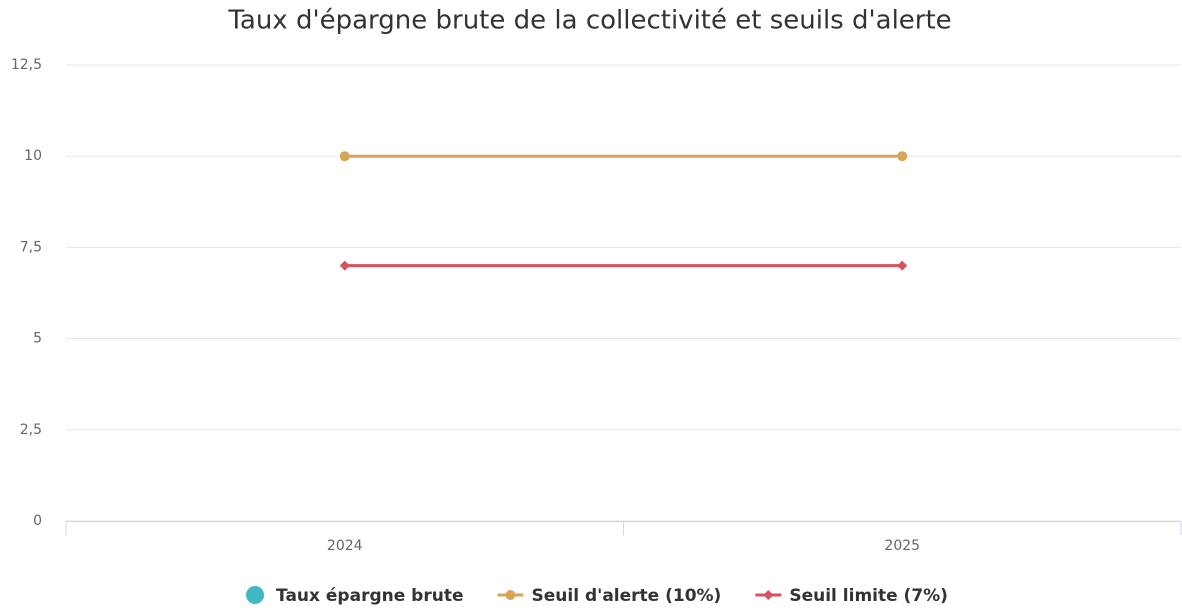 The height and width of the screenshot is (614, 1182). Describe the element at coordinates (33, 156) in the screenshot. I see `y-tick-label: 10` at that location.